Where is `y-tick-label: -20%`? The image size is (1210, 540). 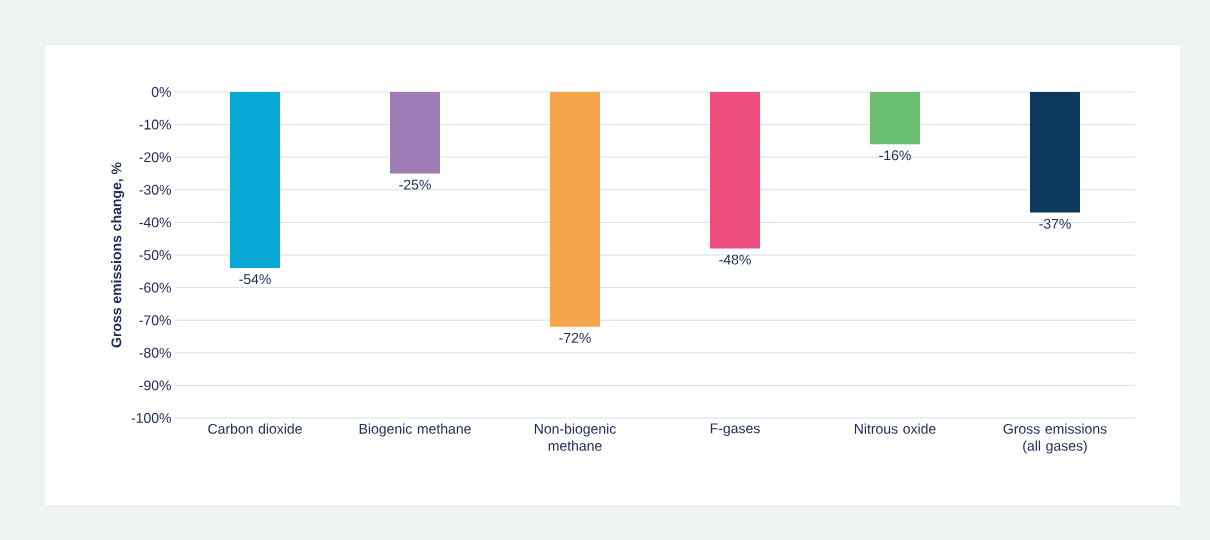 y-tick-label: -20% is located at coordinates (155, 157).